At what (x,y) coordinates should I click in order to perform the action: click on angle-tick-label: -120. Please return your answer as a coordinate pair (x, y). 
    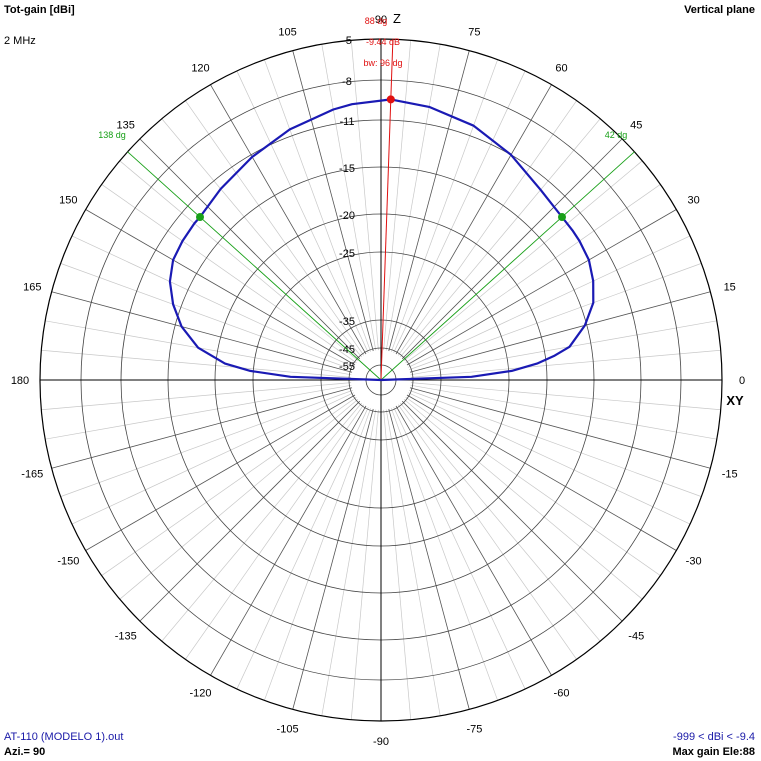
    Looking at the image, I should click on (200, 694).